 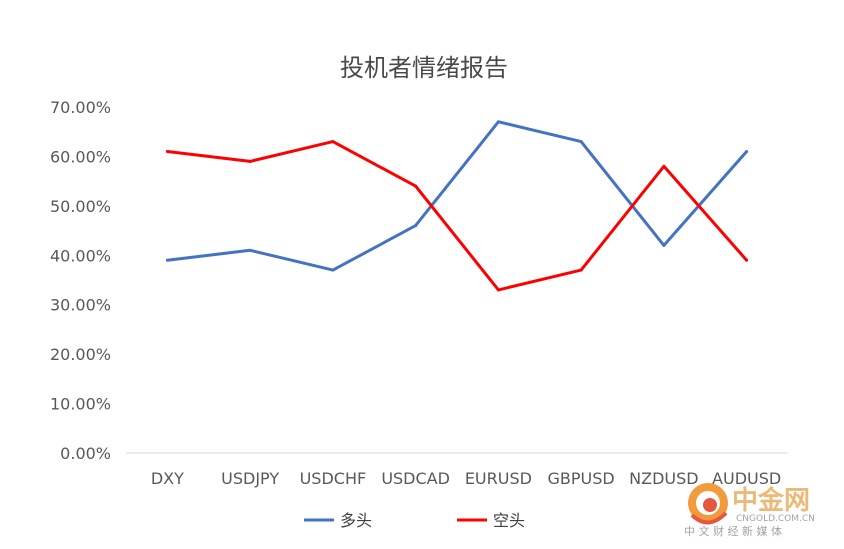 What do you see at coordinates (775, 519) in the screenshot?
I see `watermark-url: CNGOLD.COM.CN` at bounding box center [775, 519].